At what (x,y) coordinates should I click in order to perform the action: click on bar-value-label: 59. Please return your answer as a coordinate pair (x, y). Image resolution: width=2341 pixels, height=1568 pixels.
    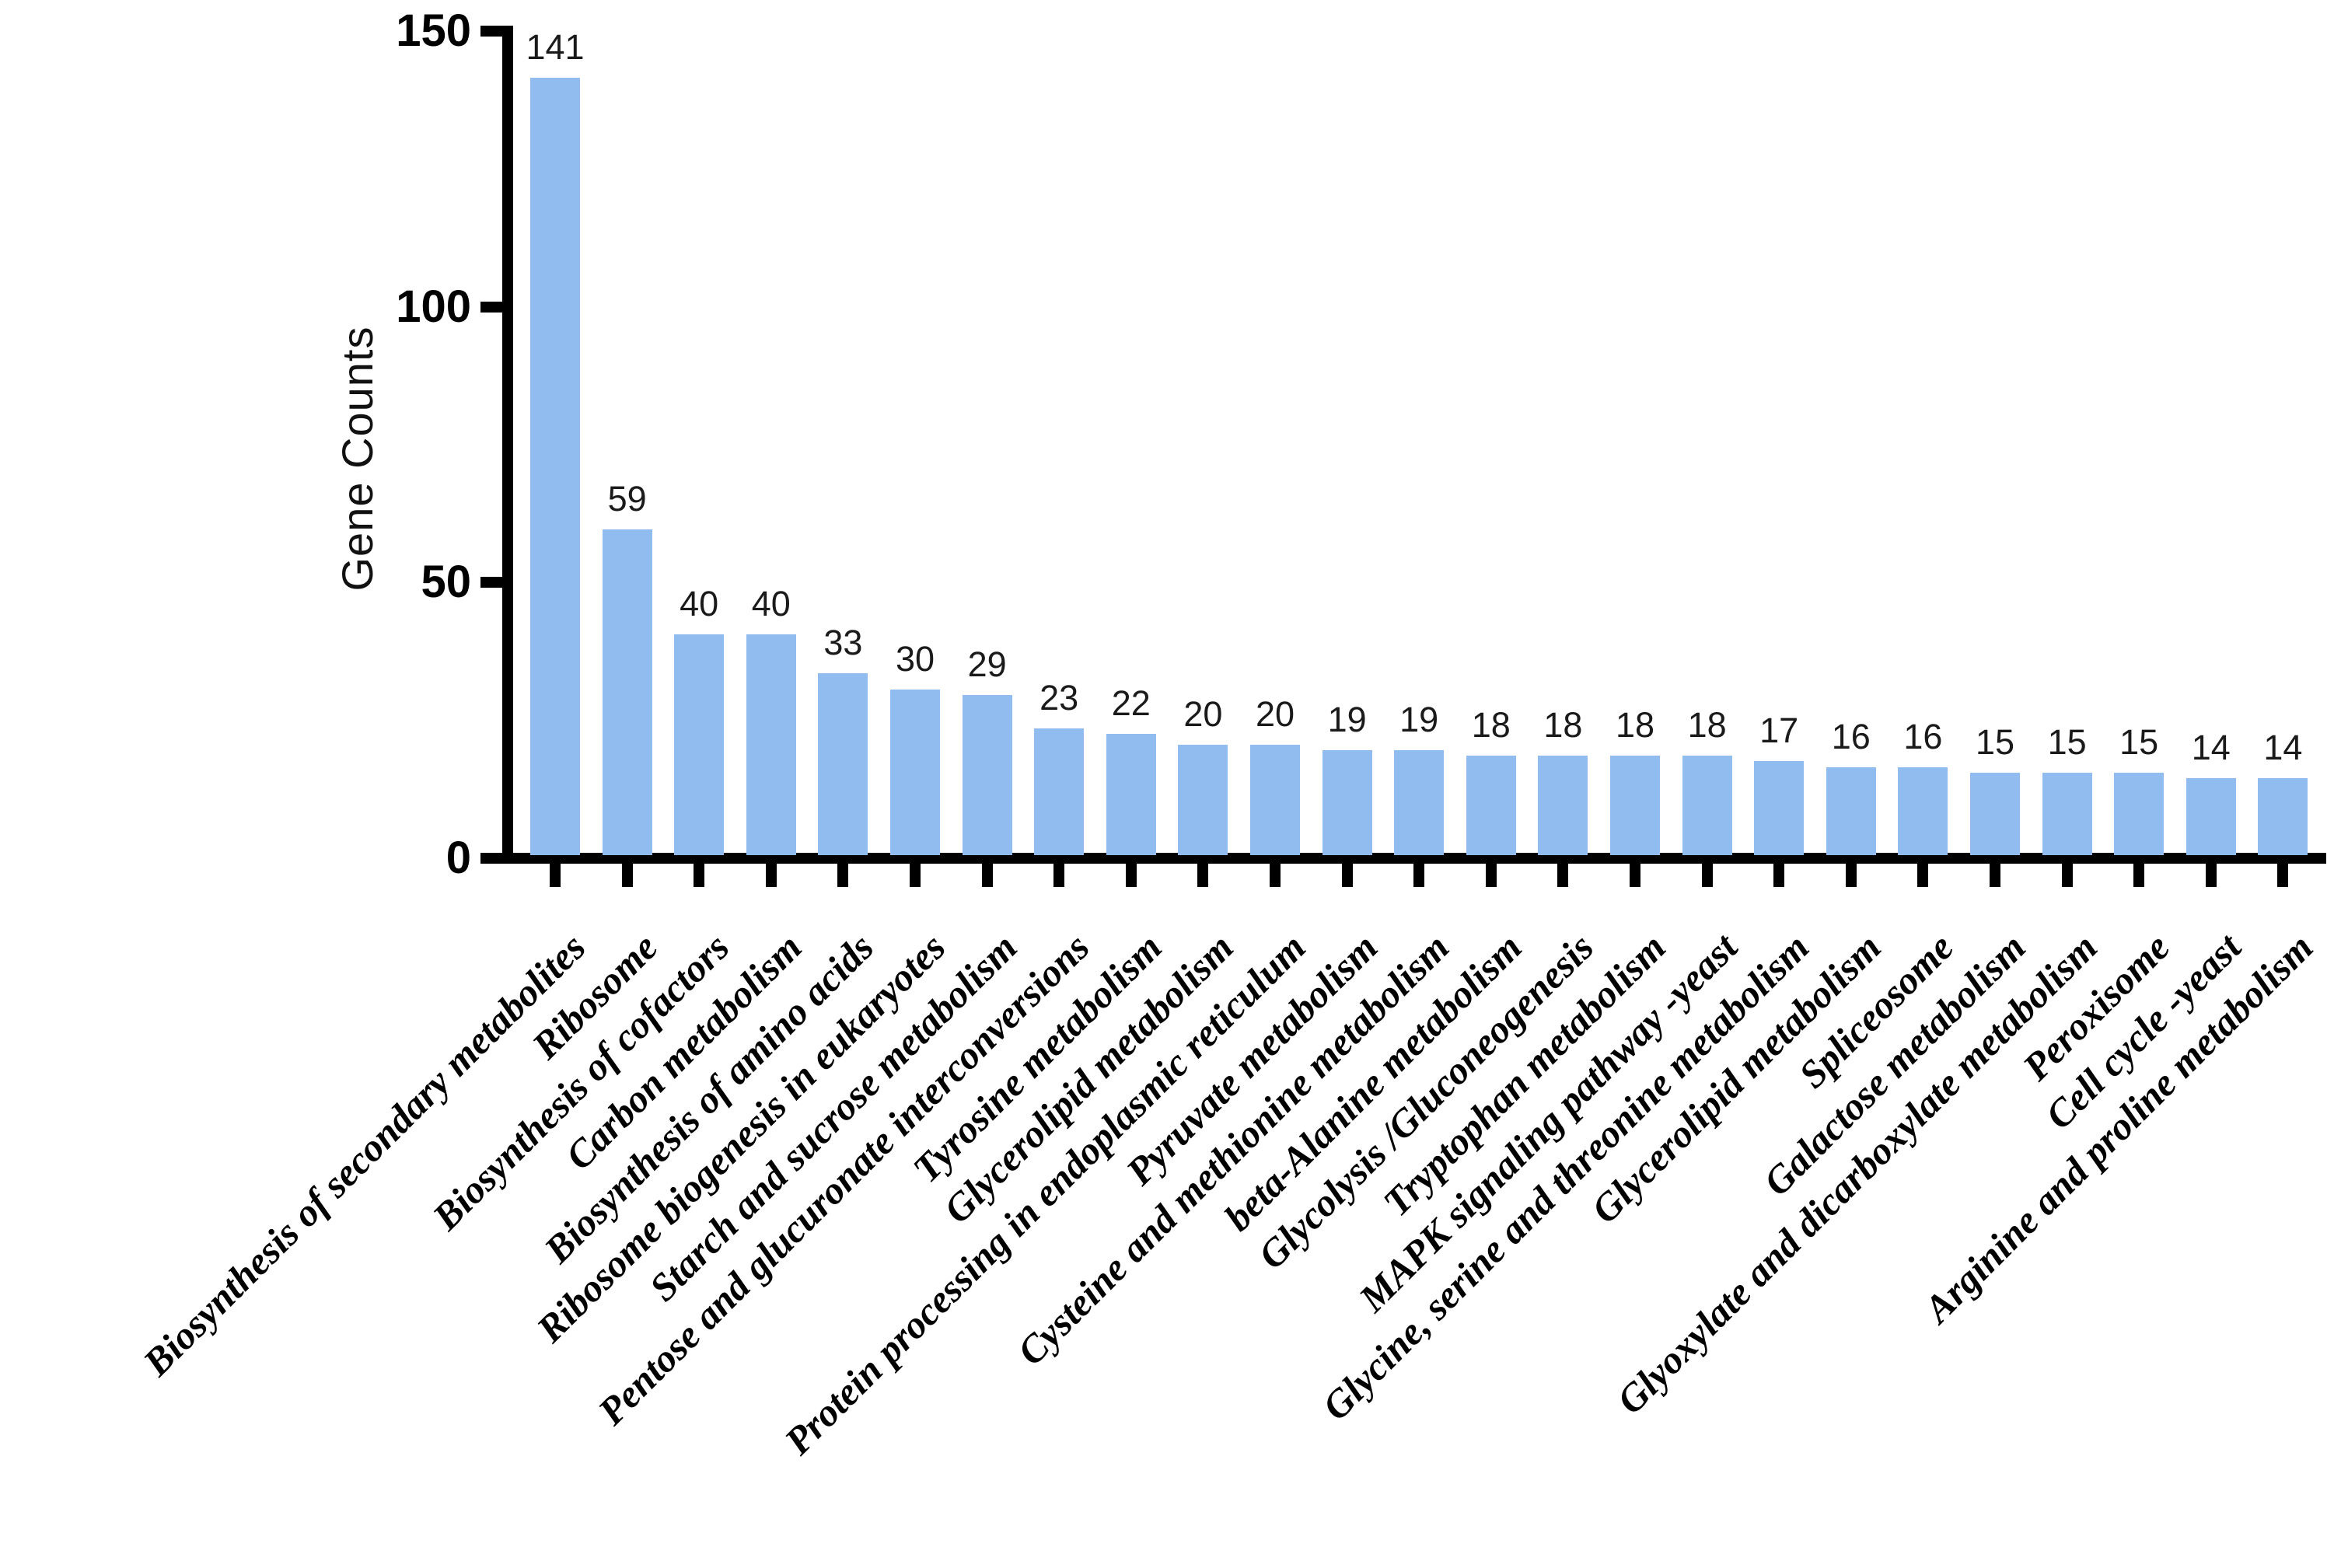
    Looking at the image, I should click on (627, 499).